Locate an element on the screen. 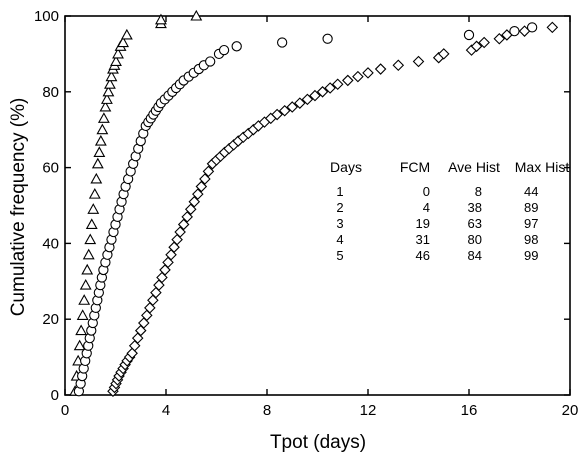 The image size is (579, 452). table-cell: 84 is located at coordinates (475, 255).